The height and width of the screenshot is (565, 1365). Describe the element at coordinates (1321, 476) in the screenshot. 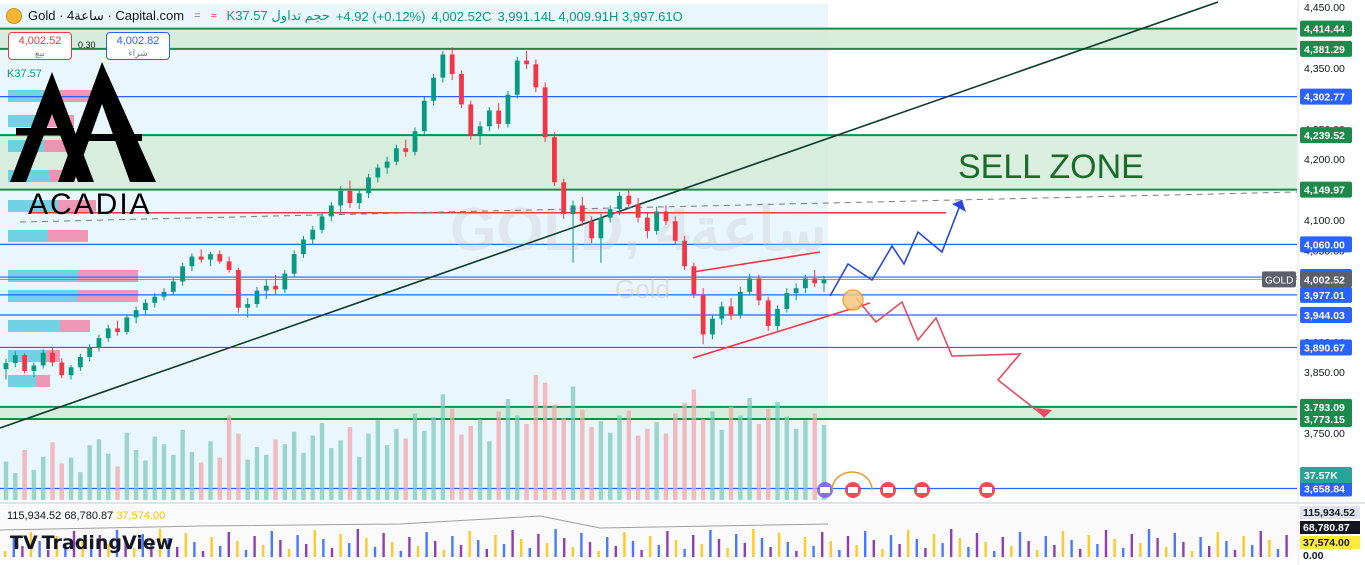

I see `volume-axis-badge-label: 37.57K` at that location.